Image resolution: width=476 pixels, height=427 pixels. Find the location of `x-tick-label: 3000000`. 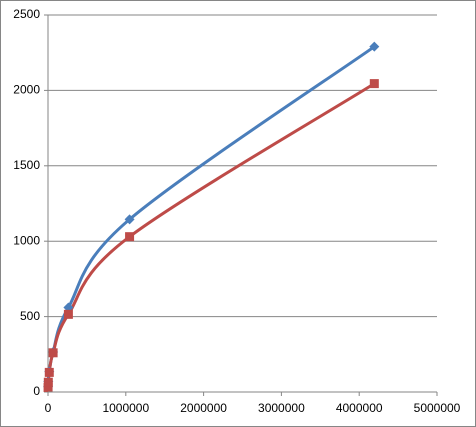

x-tick-label: 3000000 is located at coordinates (281, 408).